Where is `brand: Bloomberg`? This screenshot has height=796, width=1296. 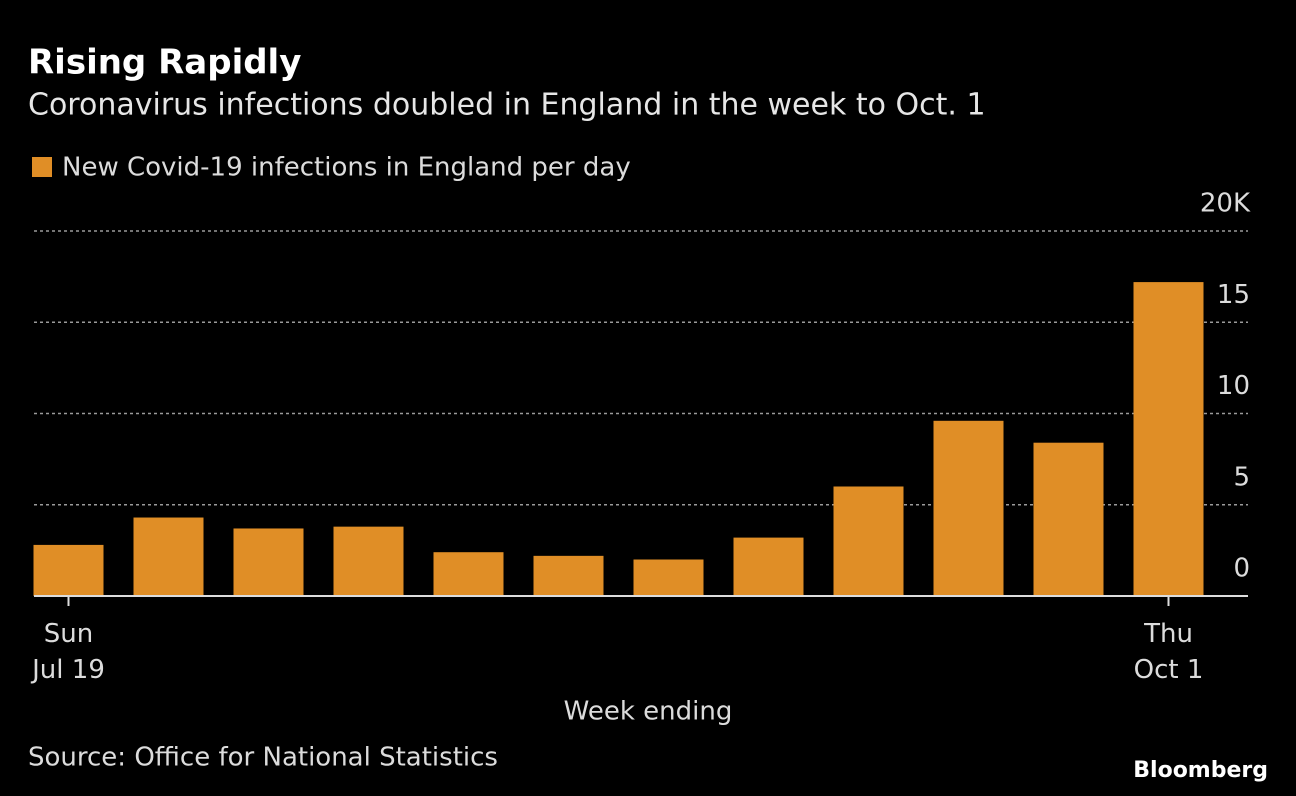 brand: Bloomberg is located at coordinates (1200, 770).